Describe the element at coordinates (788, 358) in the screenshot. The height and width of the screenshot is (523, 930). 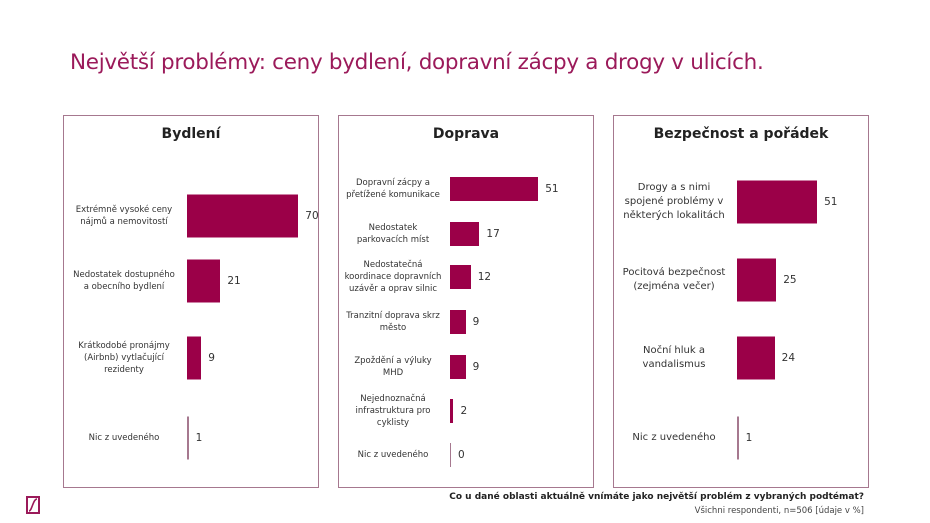
I see `value-label: 24` at that location.